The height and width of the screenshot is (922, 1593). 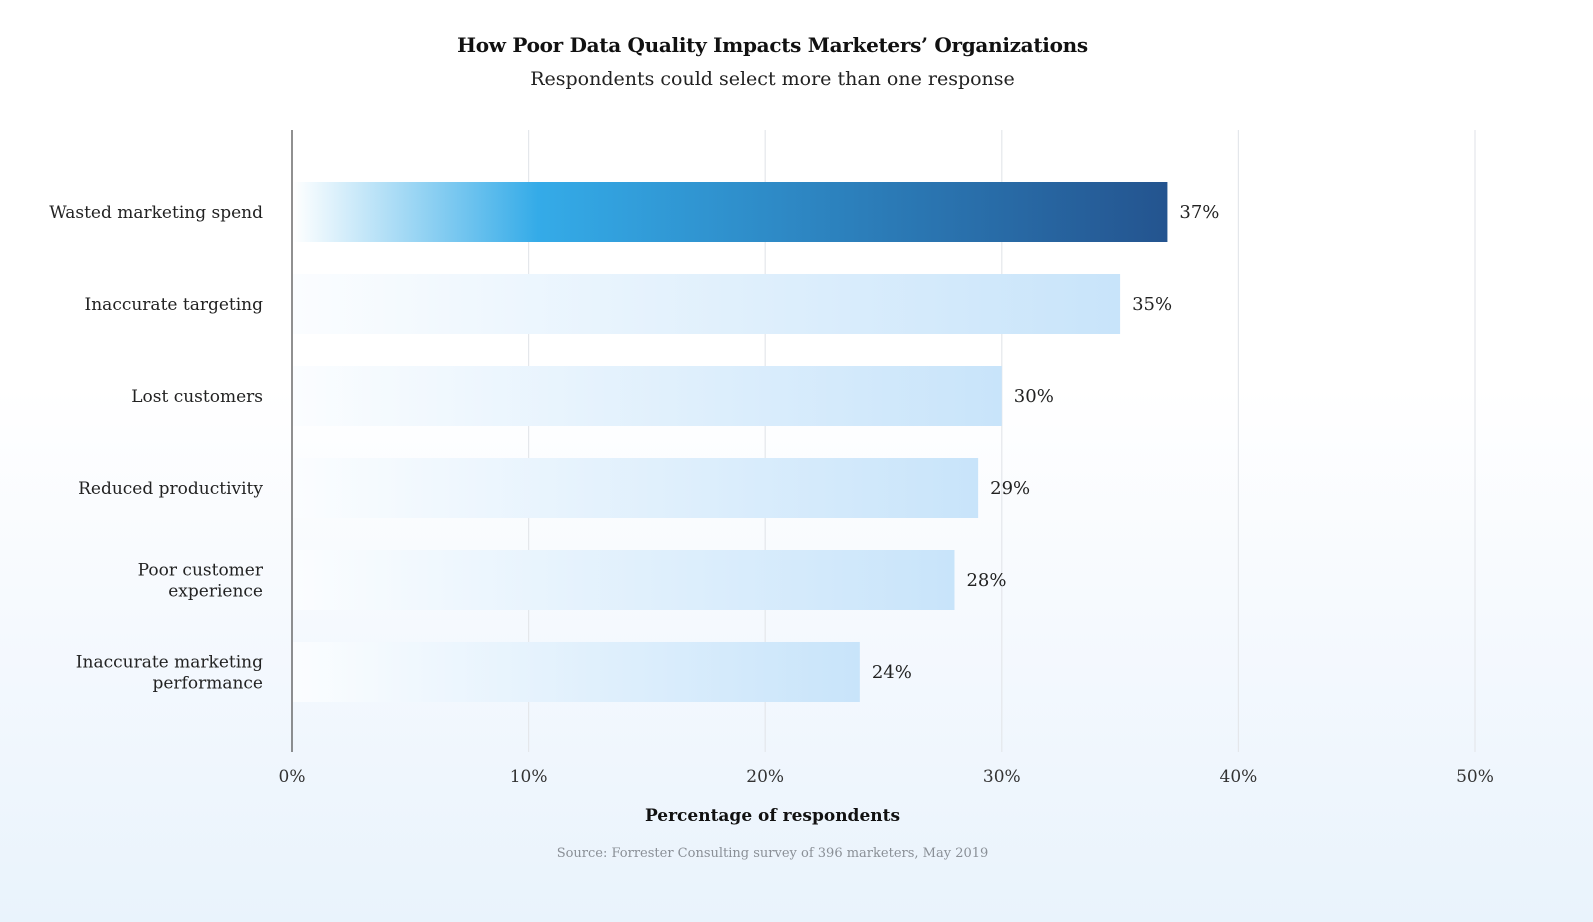 What do you see at coordinates (529, 777) in the screenshot?
I see `x-tick-label-10: 10%` at bounding box center [529, 777].